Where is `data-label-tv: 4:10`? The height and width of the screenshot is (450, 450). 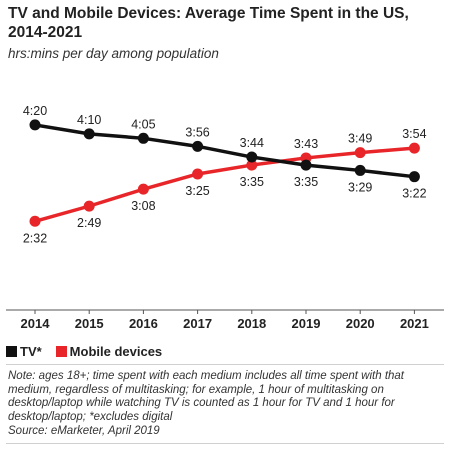 data-label-tv: 4:10 is located at coordinates (89, 120).